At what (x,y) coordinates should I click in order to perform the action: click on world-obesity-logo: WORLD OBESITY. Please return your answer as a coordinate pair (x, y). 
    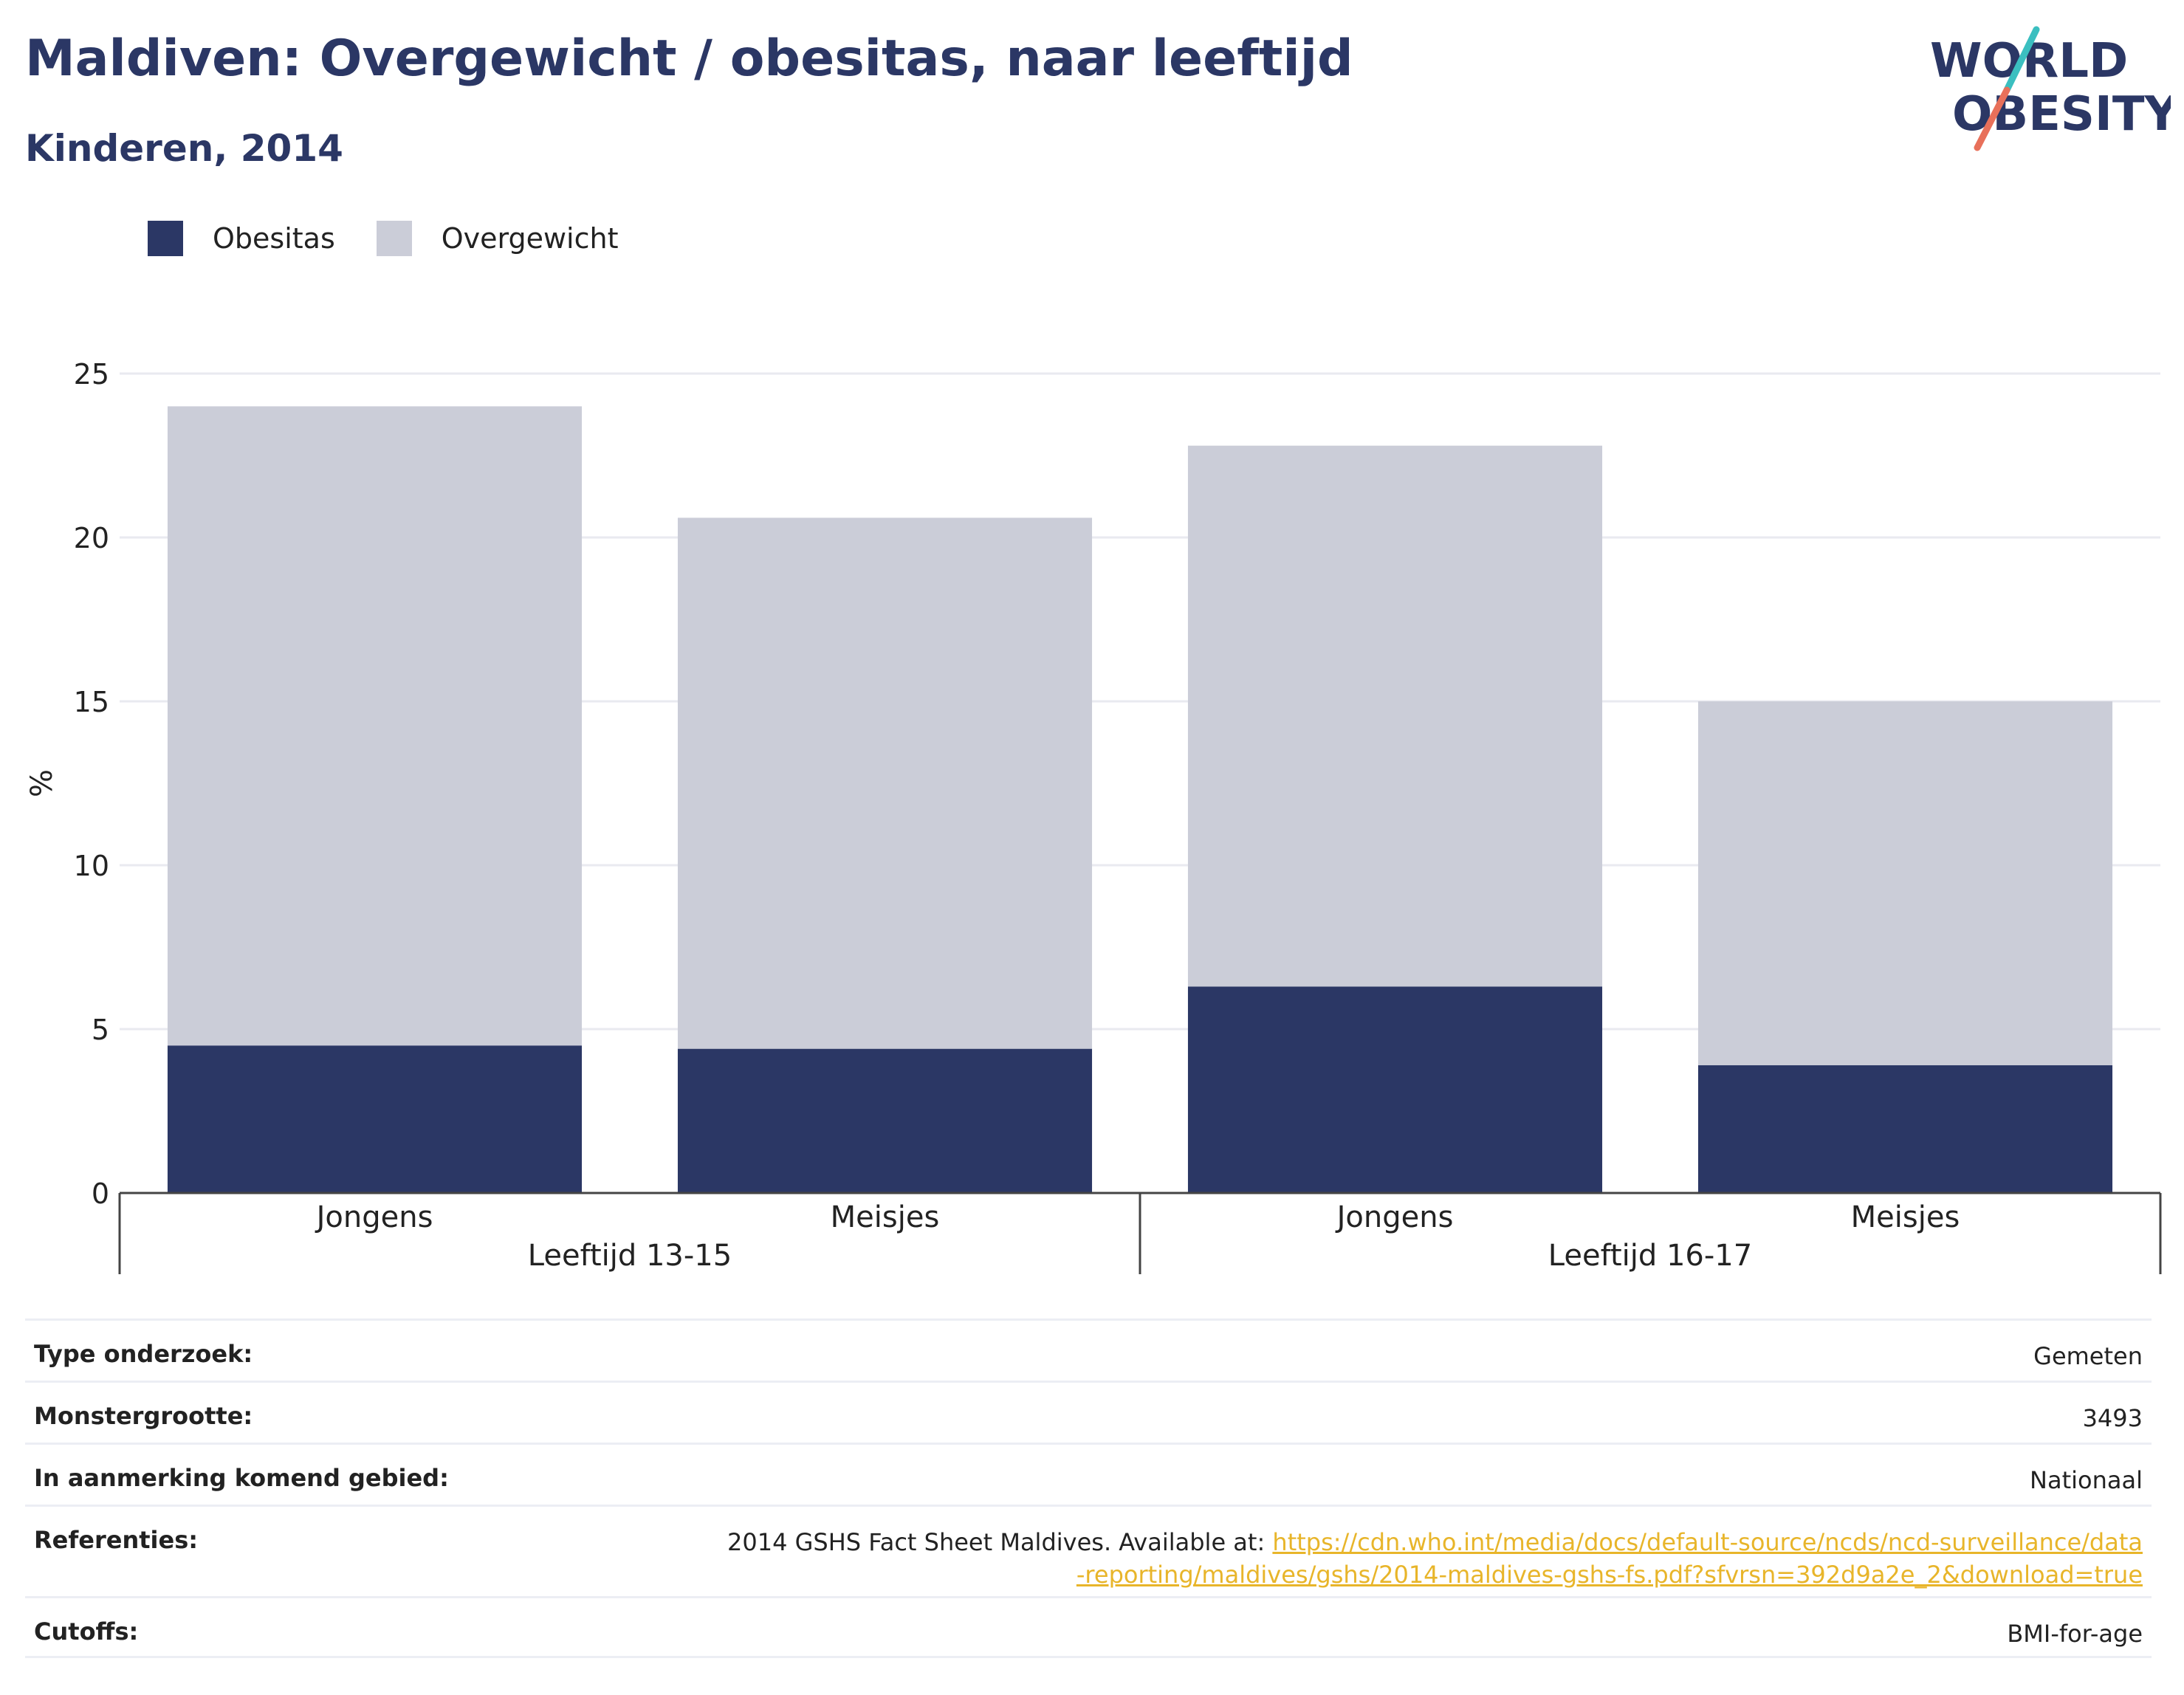
    Looking at the image, I should click on (2050, 88).